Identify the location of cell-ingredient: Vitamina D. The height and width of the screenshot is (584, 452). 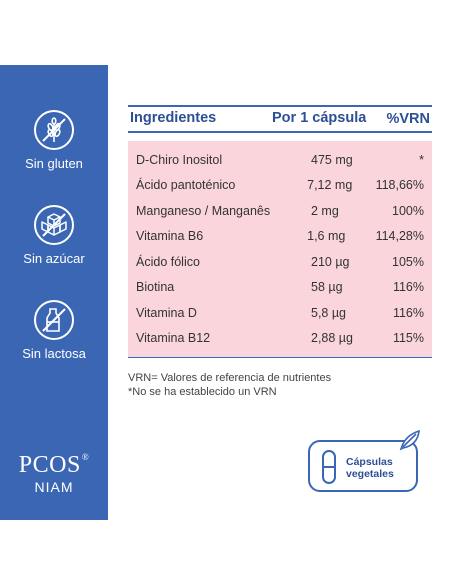
(166, 312).